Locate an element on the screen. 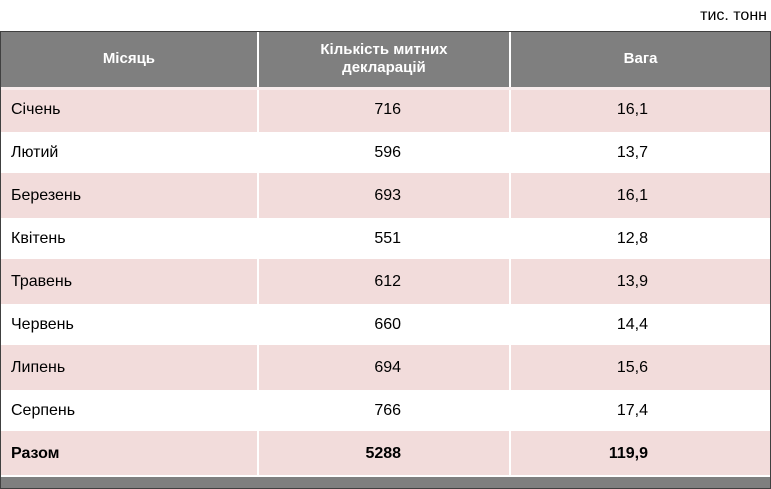 This screenshot has width=771, height=489. table-row: Квітень 551 12,8 is located at coordinates (385, 238).